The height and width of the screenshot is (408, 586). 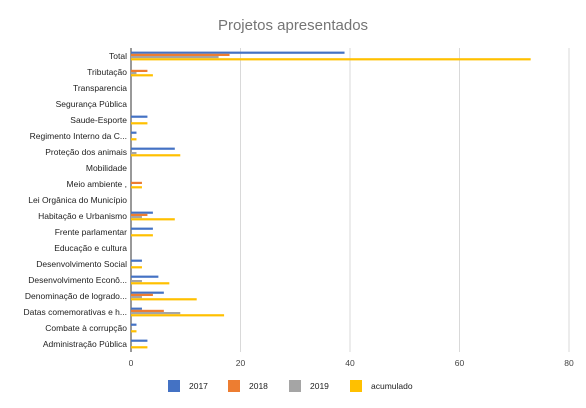 I want to click on legend-label: 2019, so click(x=319, y=386).